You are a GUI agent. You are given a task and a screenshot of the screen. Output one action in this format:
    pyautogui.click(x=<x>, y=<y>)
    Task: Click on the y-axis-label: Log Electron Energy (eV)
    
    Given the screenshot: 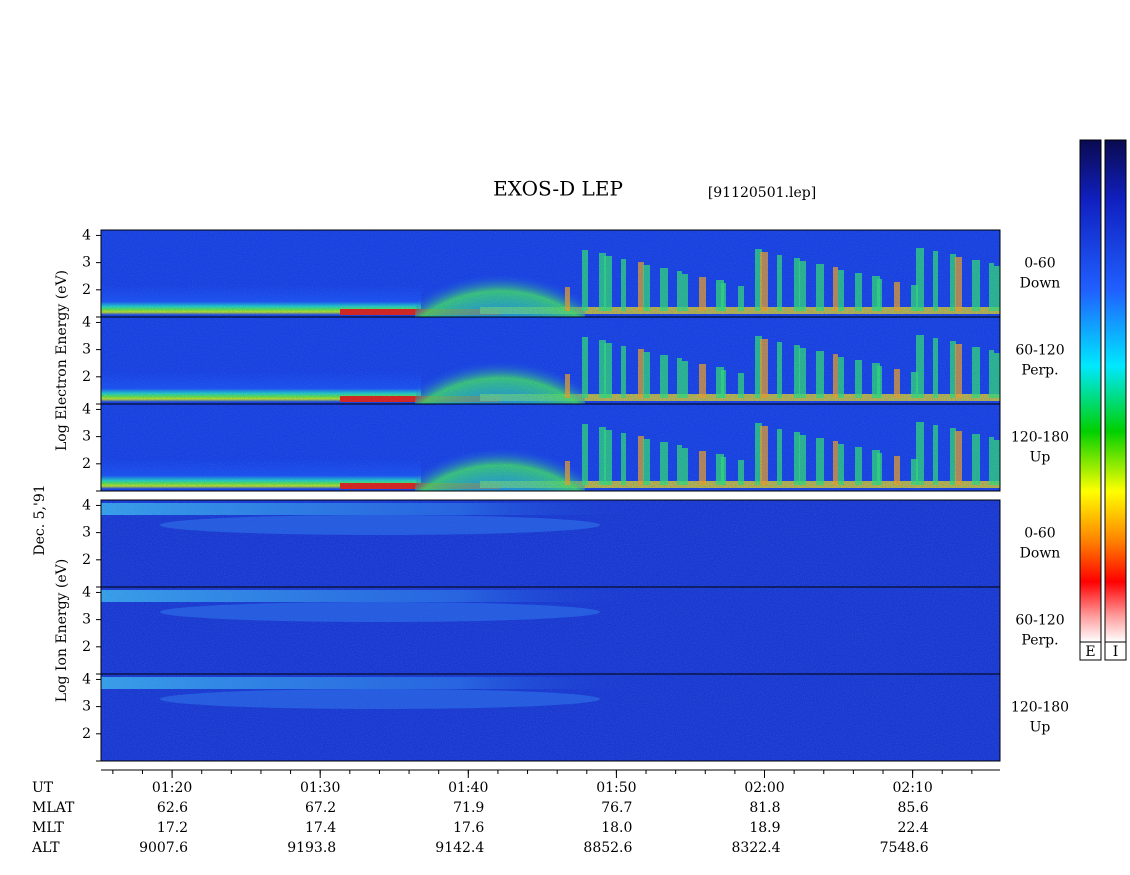 What is the action you would take?
    pyautogui.click(x=62, y=360)
    